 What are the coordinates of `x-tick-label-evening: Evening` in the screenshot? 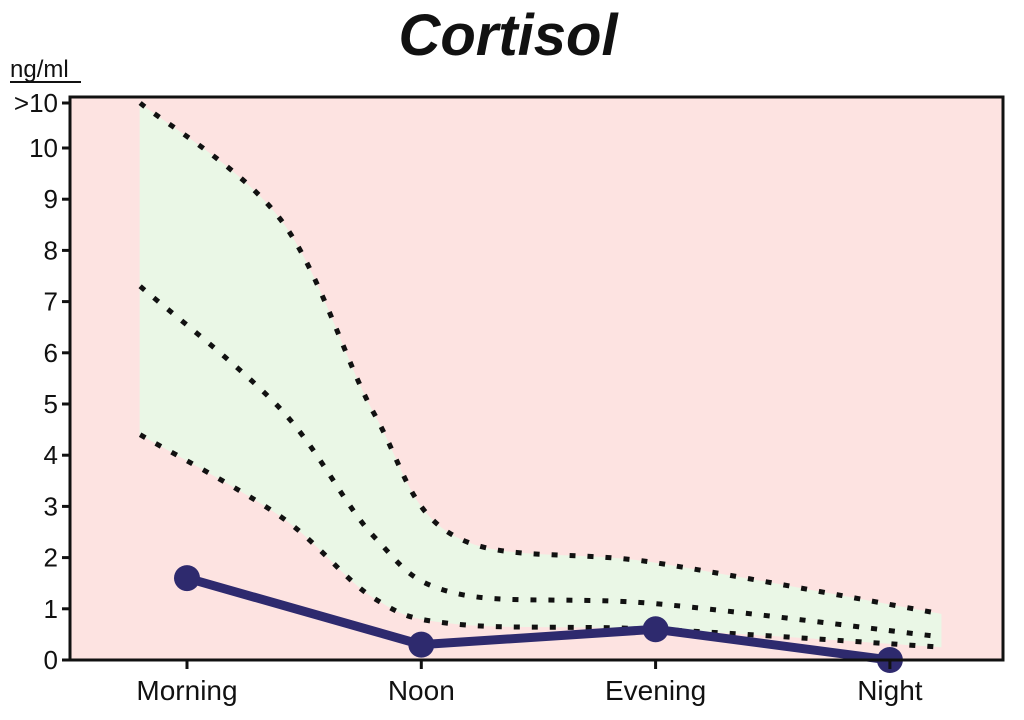 It's located at (655, 690).